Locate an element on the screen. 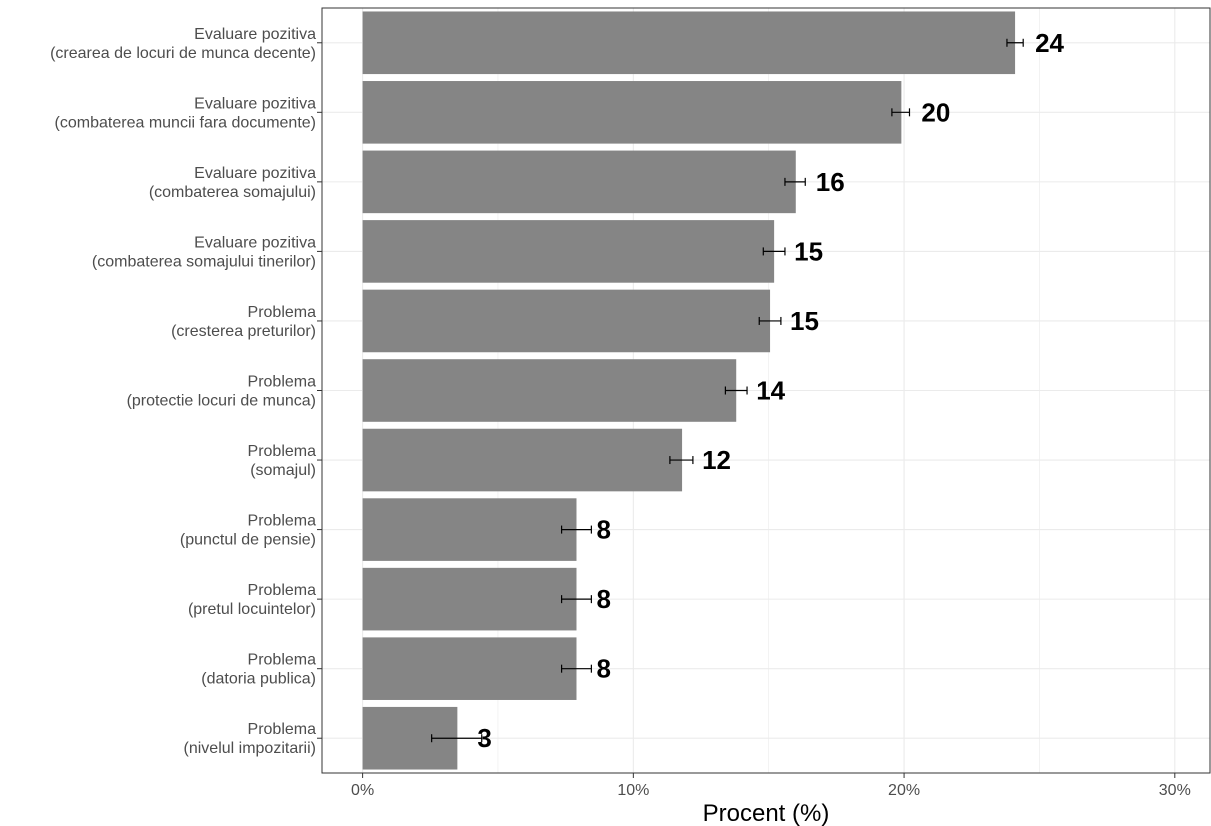 The image size is (1211, 826). y-tick-label: Problema (punctul de pensie) is located at coordinates (248, 531).